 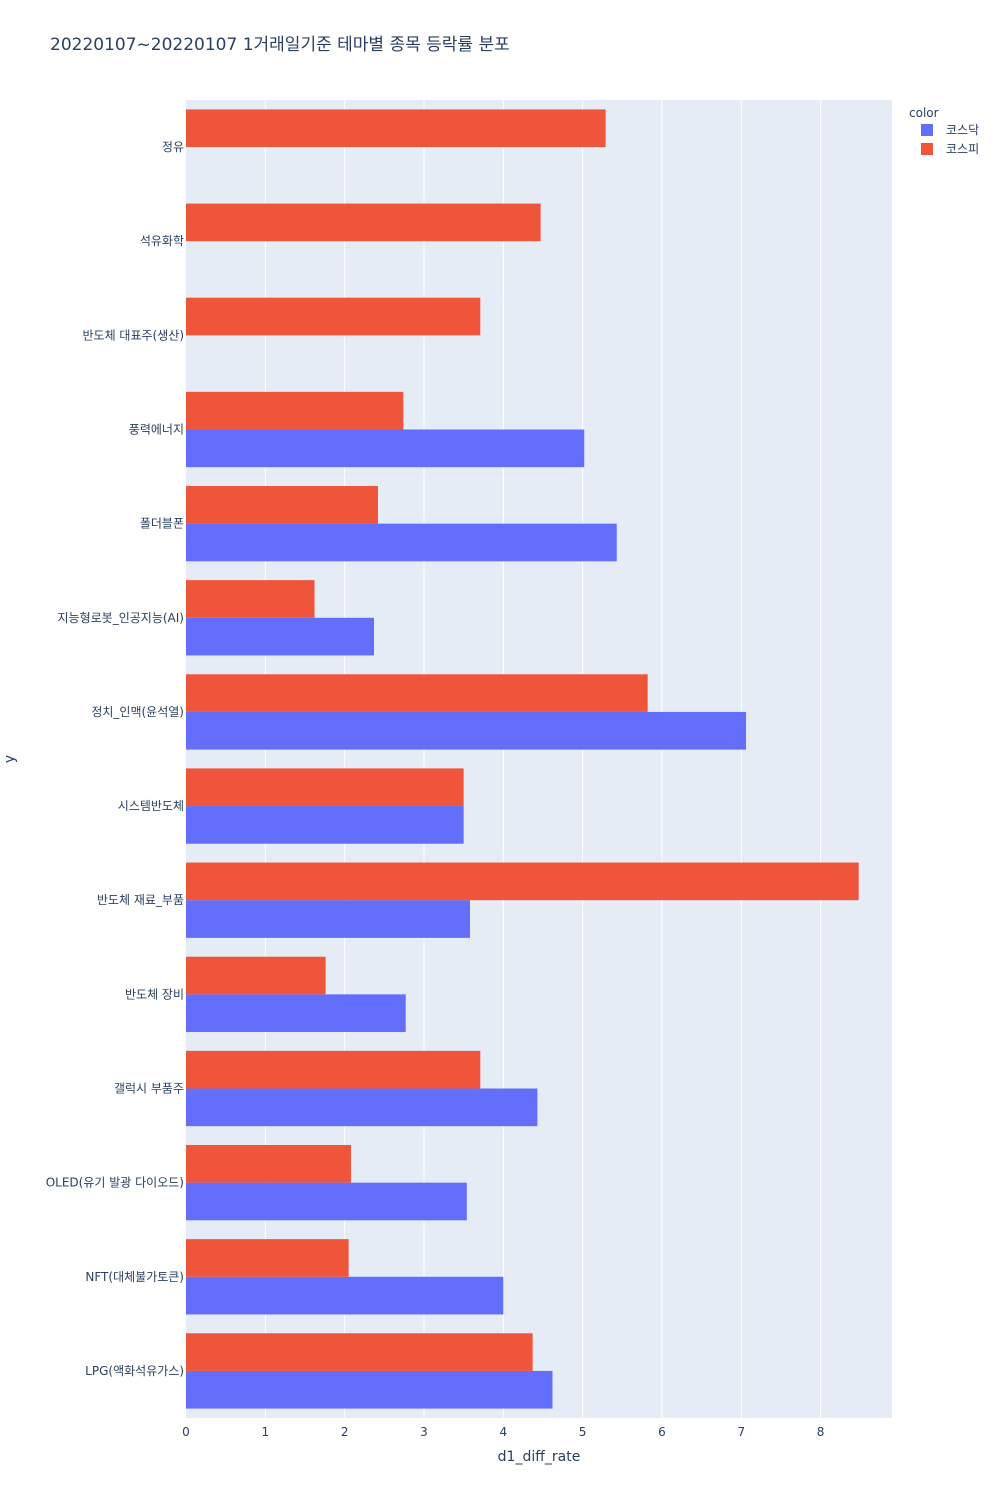 I want to click on y-tick-label: 정유, so click(x=173, y=147).